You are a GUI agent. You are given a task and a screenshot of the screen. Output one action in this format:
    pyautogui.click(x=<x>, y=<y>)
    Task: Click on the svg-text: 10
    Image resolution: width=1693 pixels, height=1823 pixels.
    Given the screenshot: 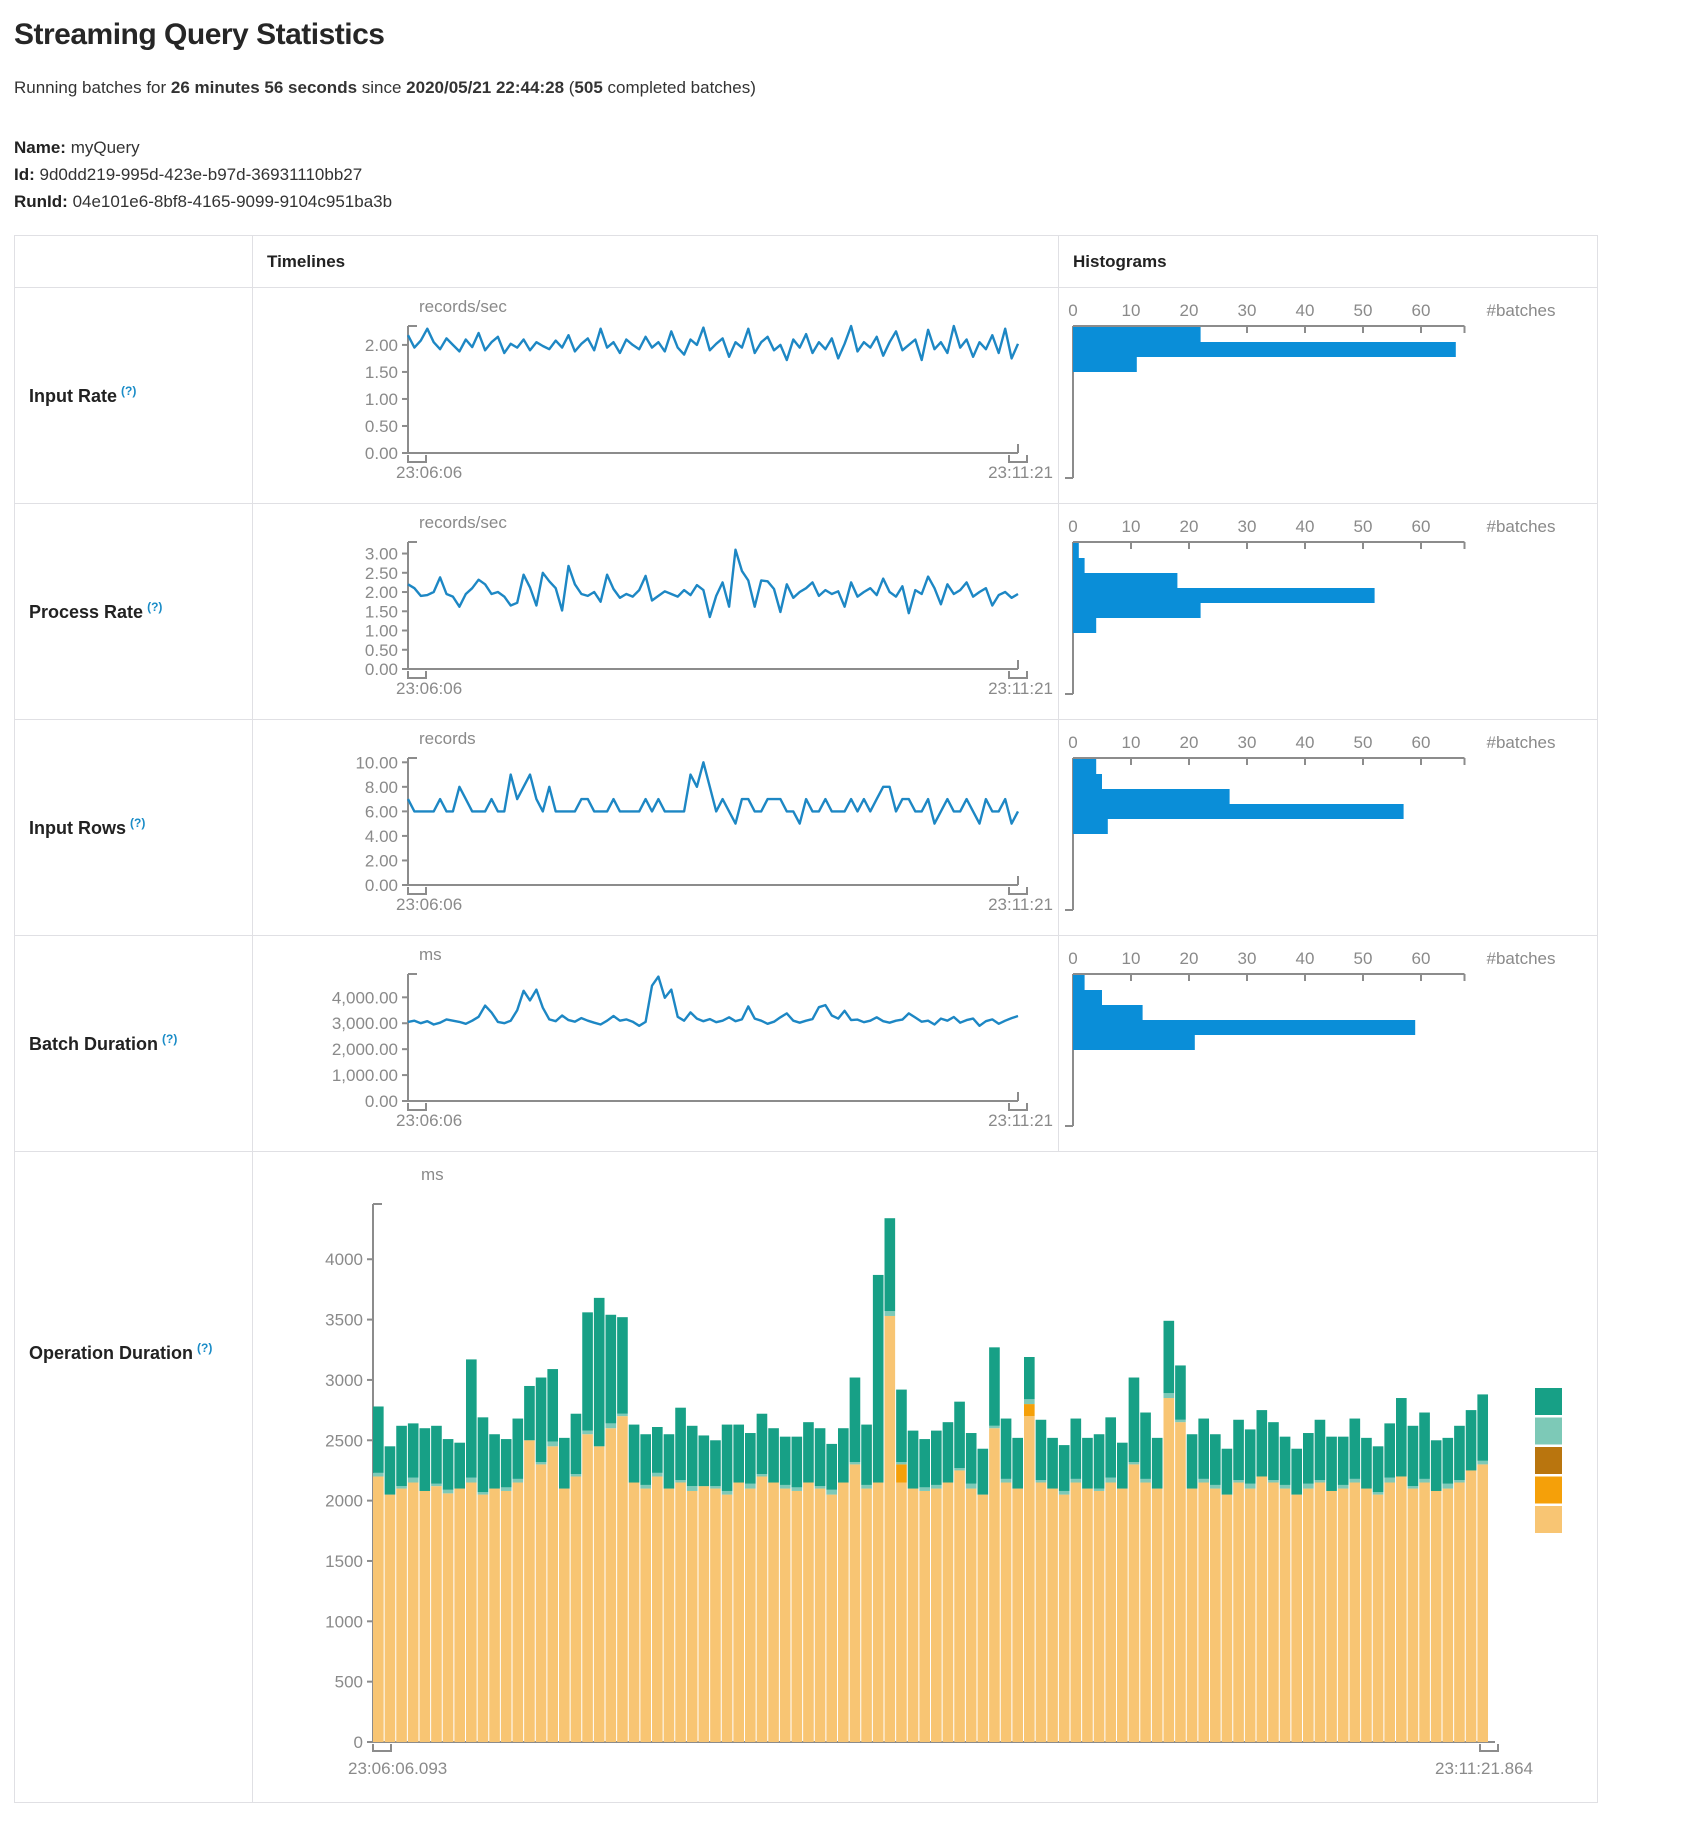 What is the action you would take?
    pyautogui.click(x=1131, y=742)
    